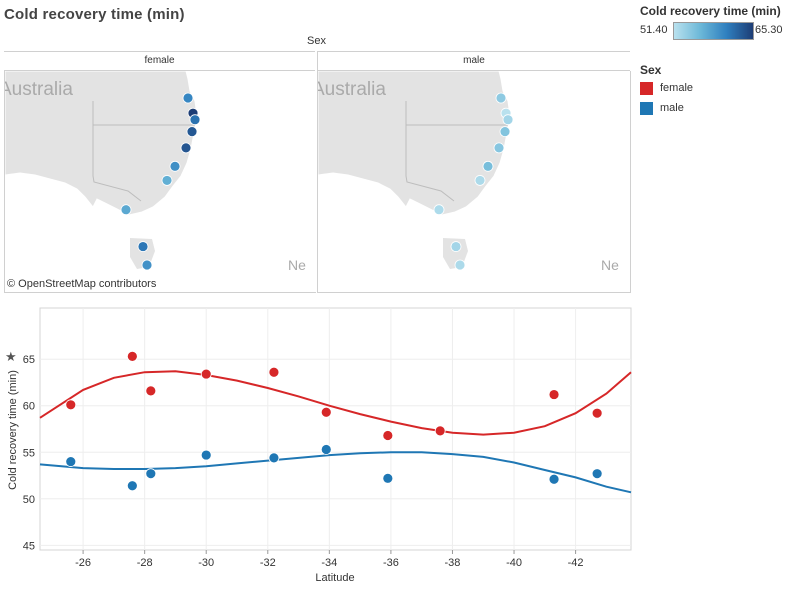 The width and height of the screenshot is (793, 595). I want to click on y-tick-label: 50, so click(29, 500).